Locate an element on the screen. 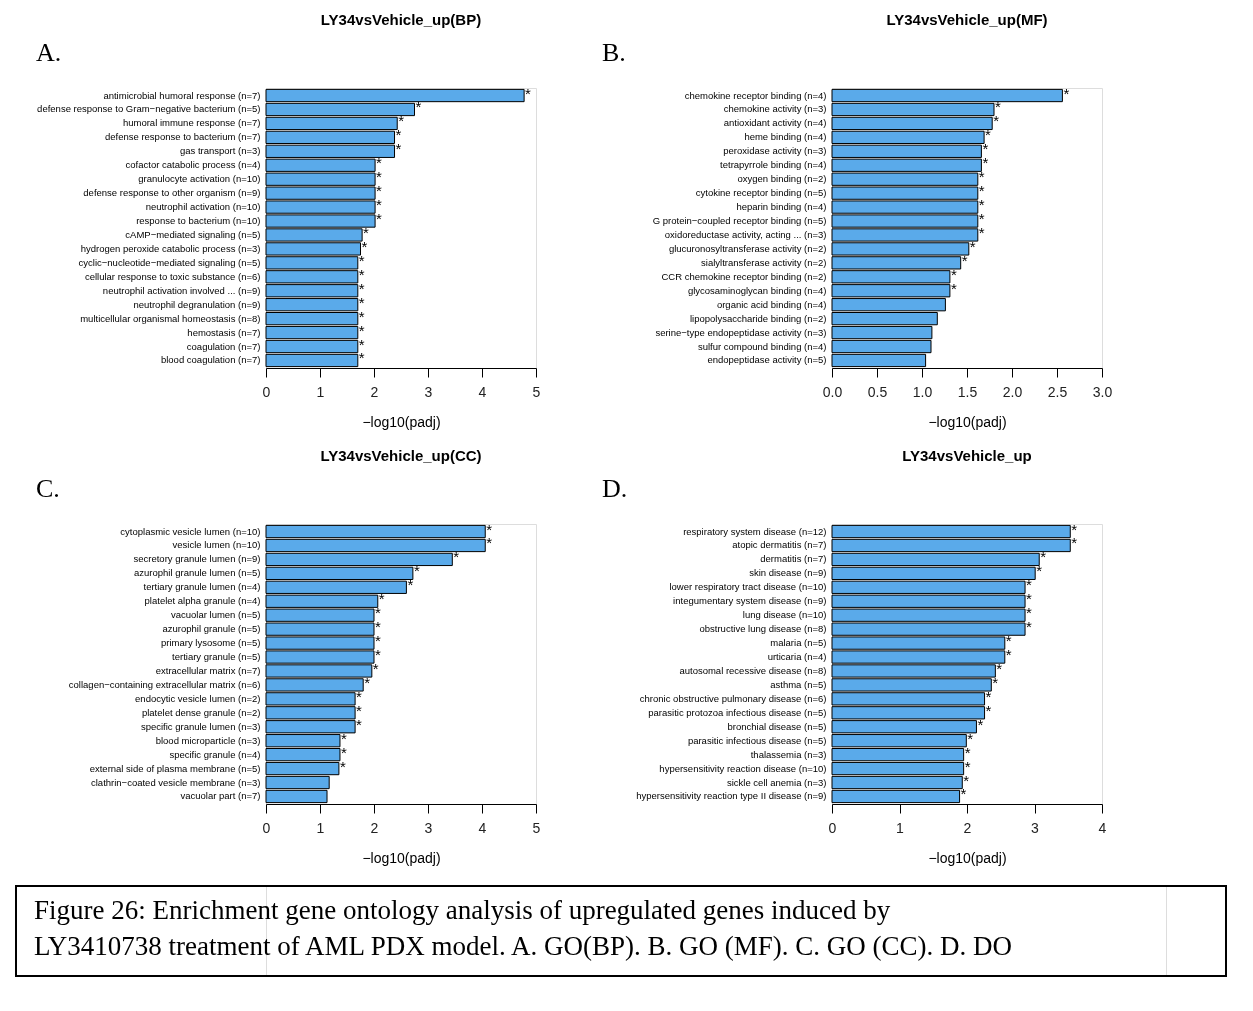 This screenshot has width=1253, height=1011. y-tick-label: malaria (n=5) is located at coordinates (798, 643).